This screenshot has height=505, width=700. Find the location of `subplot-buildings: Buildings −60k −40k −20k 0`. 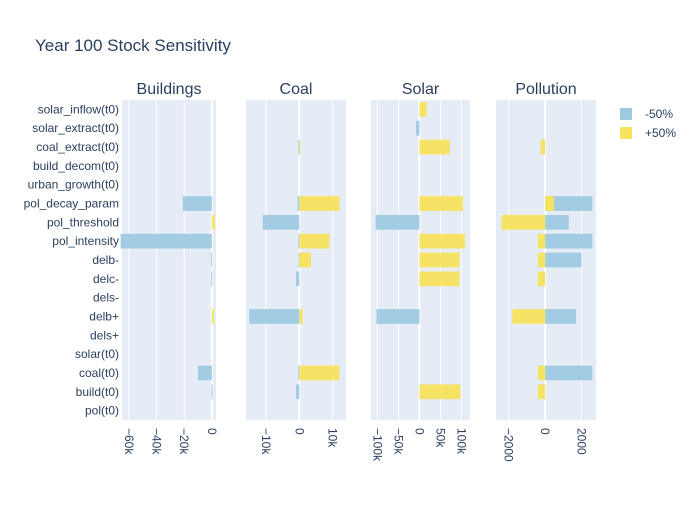

subplot-buildings: Buildings −60k −40k −20k 0 is located at coordinates (169, 268).